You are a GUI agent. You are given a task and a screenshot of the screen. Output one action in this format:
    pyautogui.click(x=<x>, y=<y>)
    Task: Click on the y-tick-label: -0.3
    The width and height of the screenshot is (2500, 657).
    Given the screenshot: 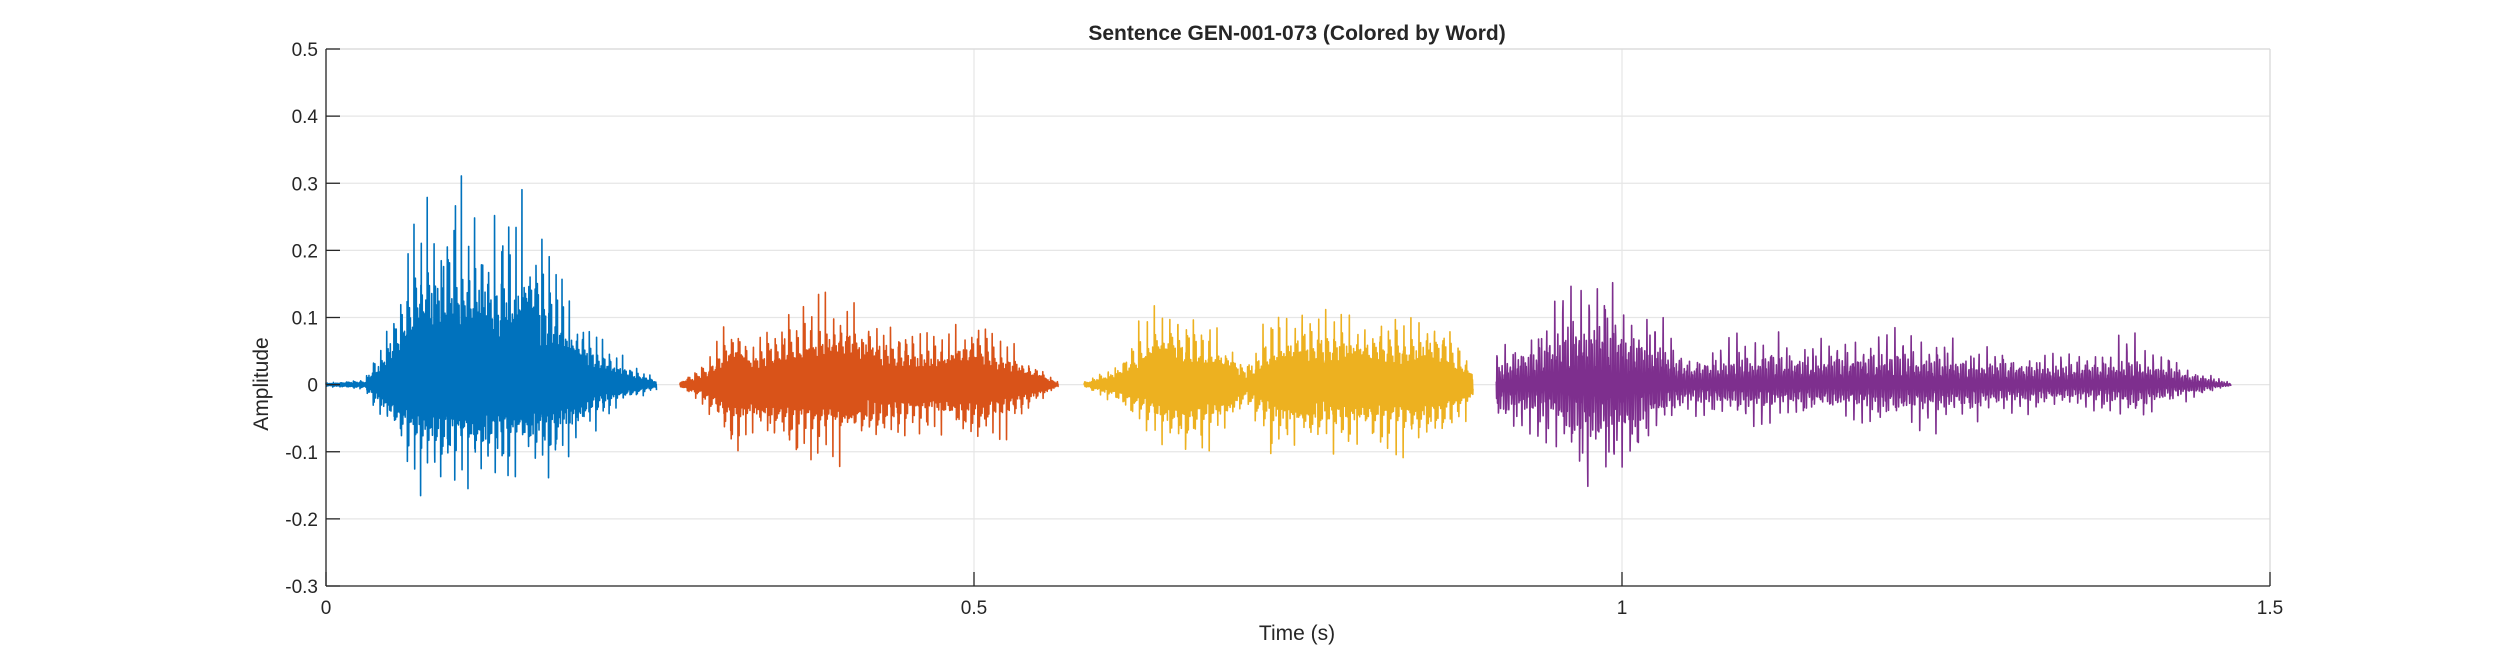 What is the action you would take?
    pyautogui.click(x=301, y=587)
    